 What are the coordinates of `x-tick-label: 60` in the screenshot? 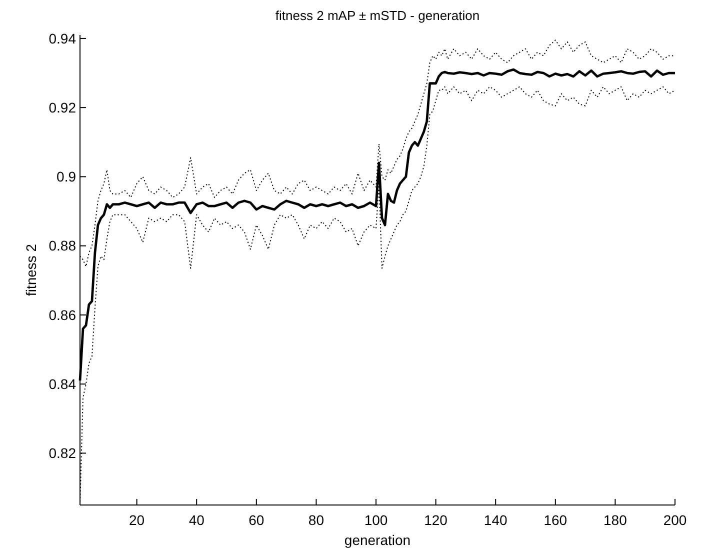 It's located at (256, 520).